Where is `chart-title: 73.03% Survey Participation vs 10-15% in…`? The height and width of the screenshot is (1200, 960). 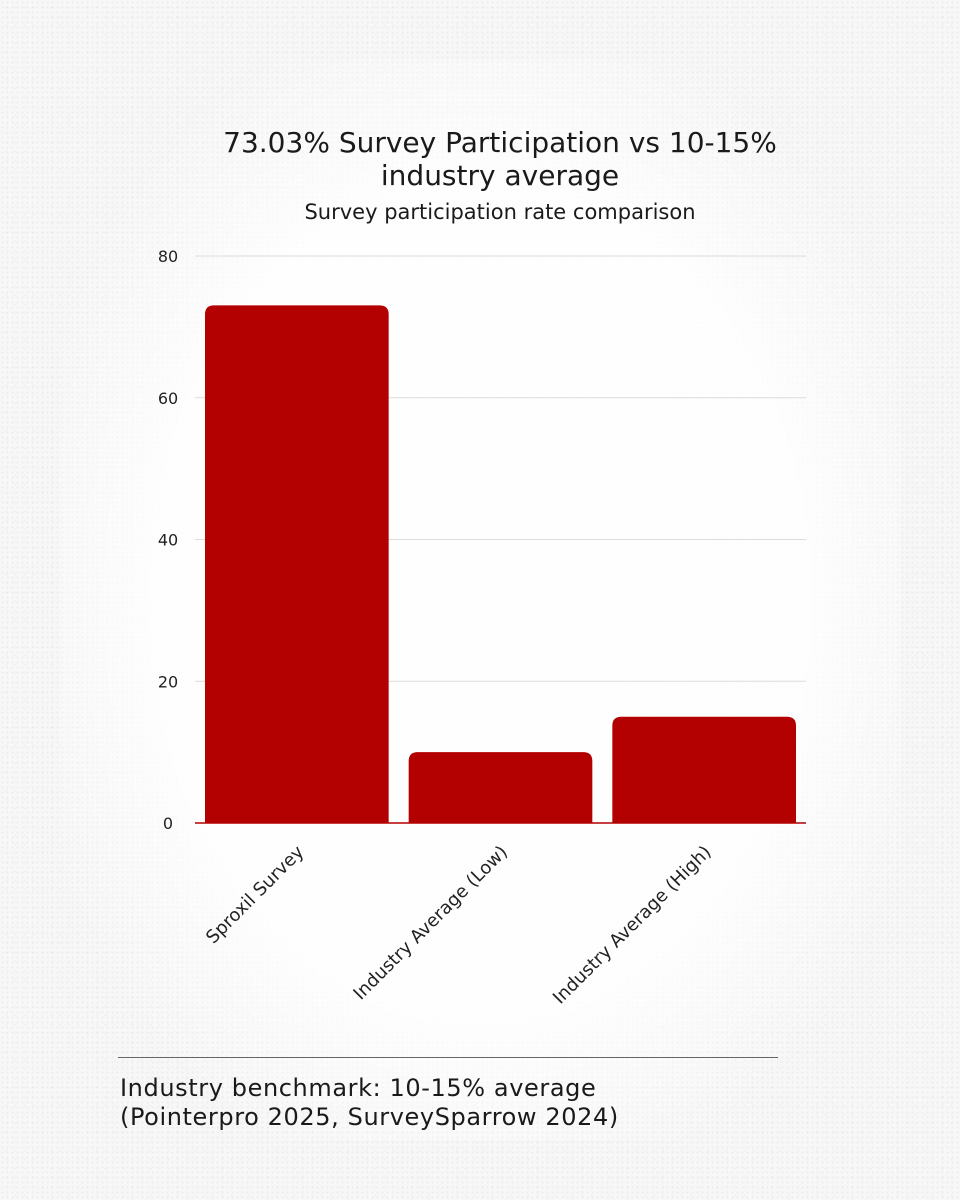
chart-title: 73.03% Survey Participation vs 10-15% in… is located at coordinates (500, 159).